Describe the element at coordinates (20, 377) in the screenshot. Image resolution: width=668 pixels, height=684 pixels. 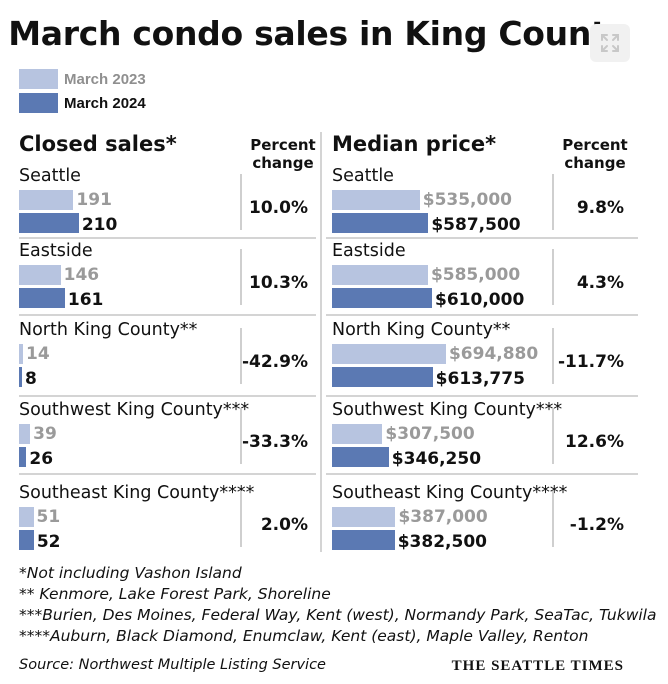
I see `sales-bar-2024-north-king-county` at that location.